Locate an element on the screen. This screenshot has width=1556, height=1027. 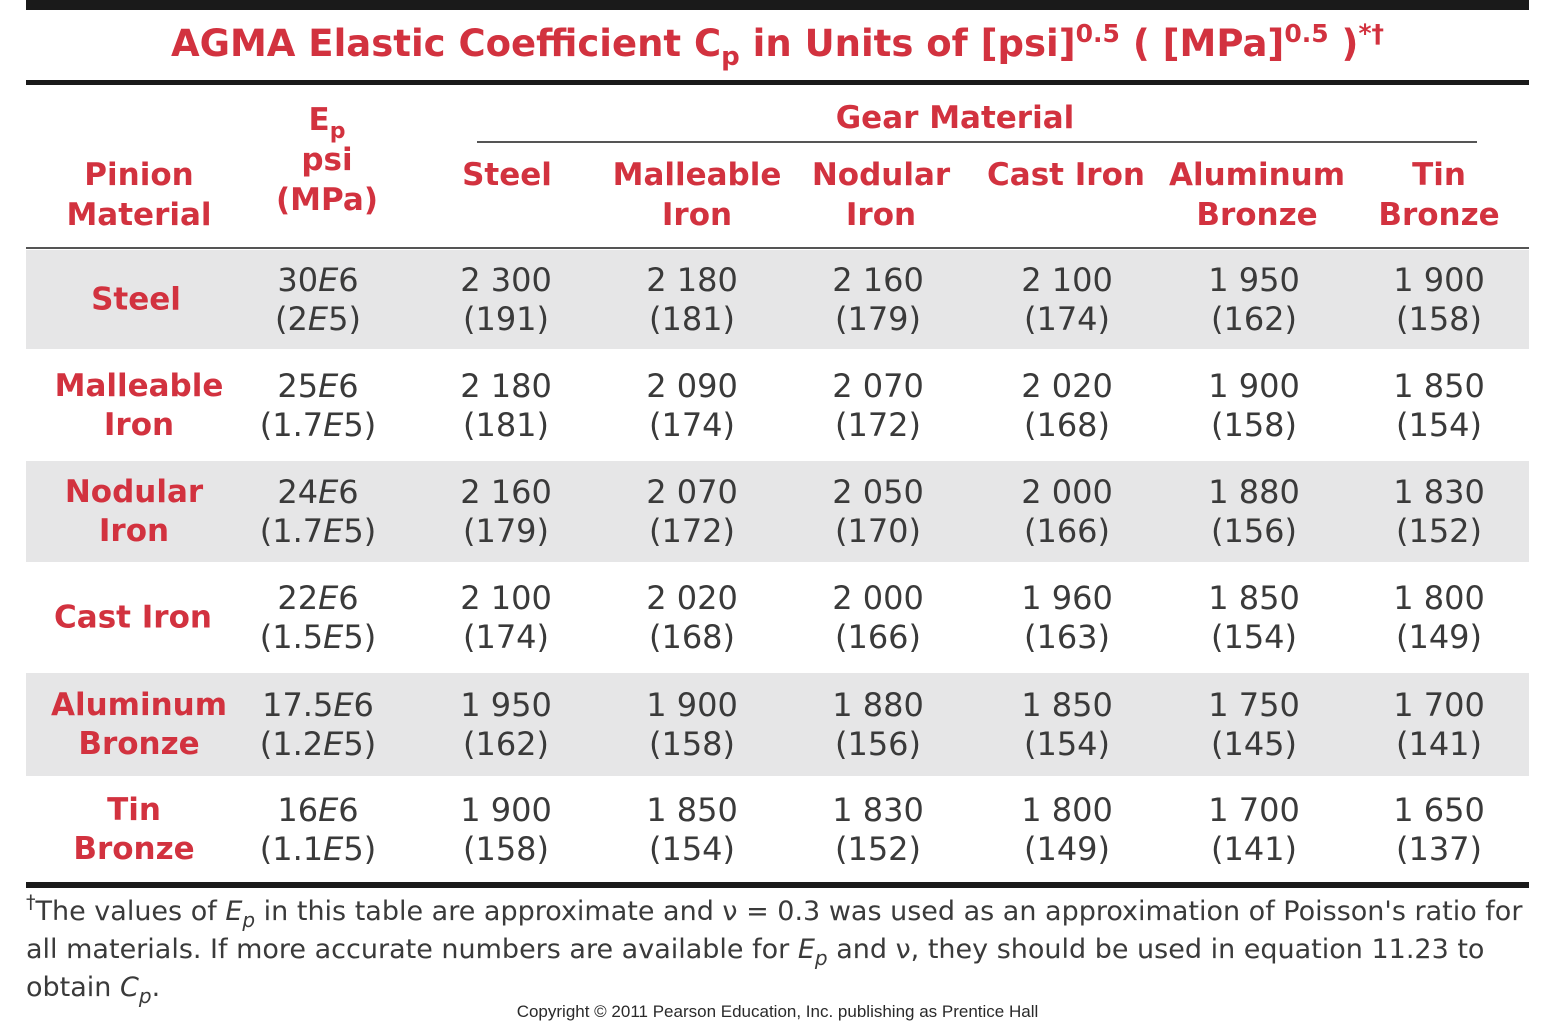
ep-value: 17.5E6 (1.2E5) is located at coordinates (318, 724).